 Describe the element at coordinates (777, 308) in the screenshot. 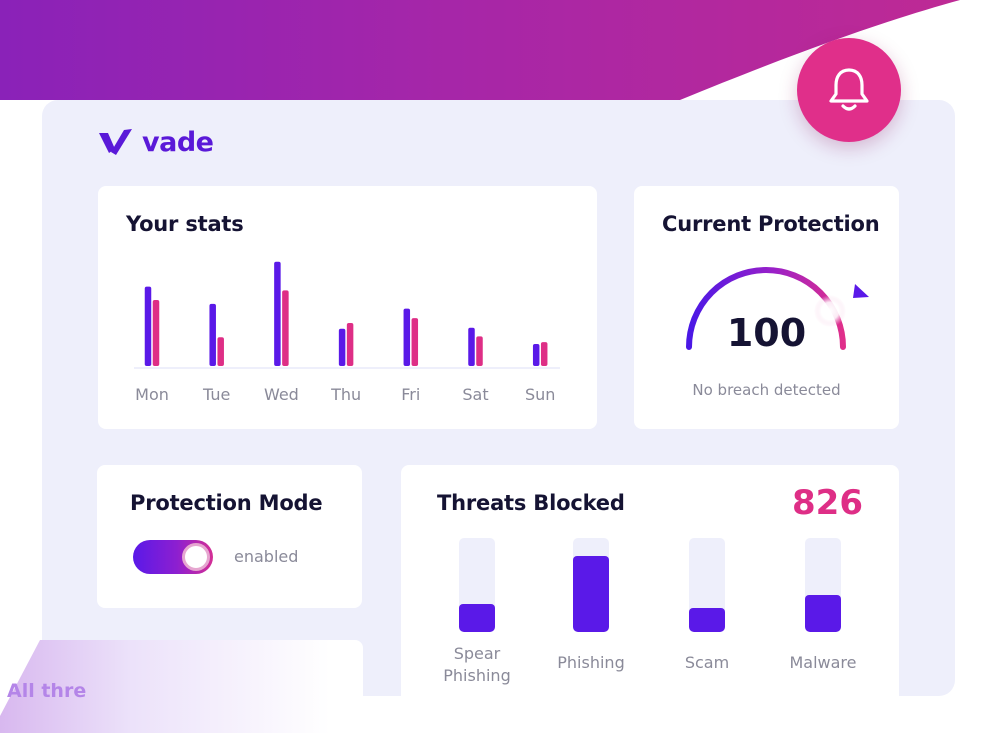

I see `protection-gauge` at that location.